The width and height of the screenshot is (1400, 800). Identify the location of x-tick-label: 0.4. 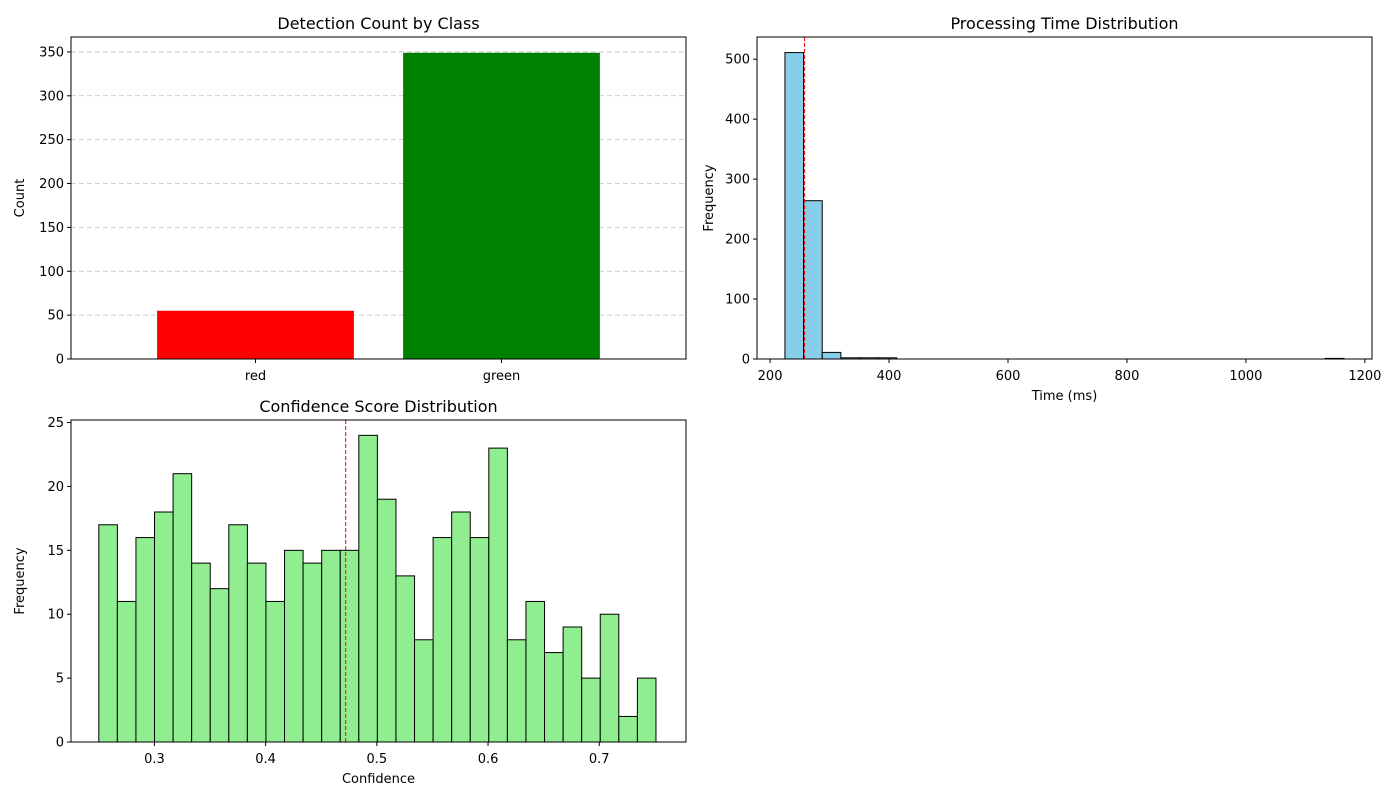
(265, 759).